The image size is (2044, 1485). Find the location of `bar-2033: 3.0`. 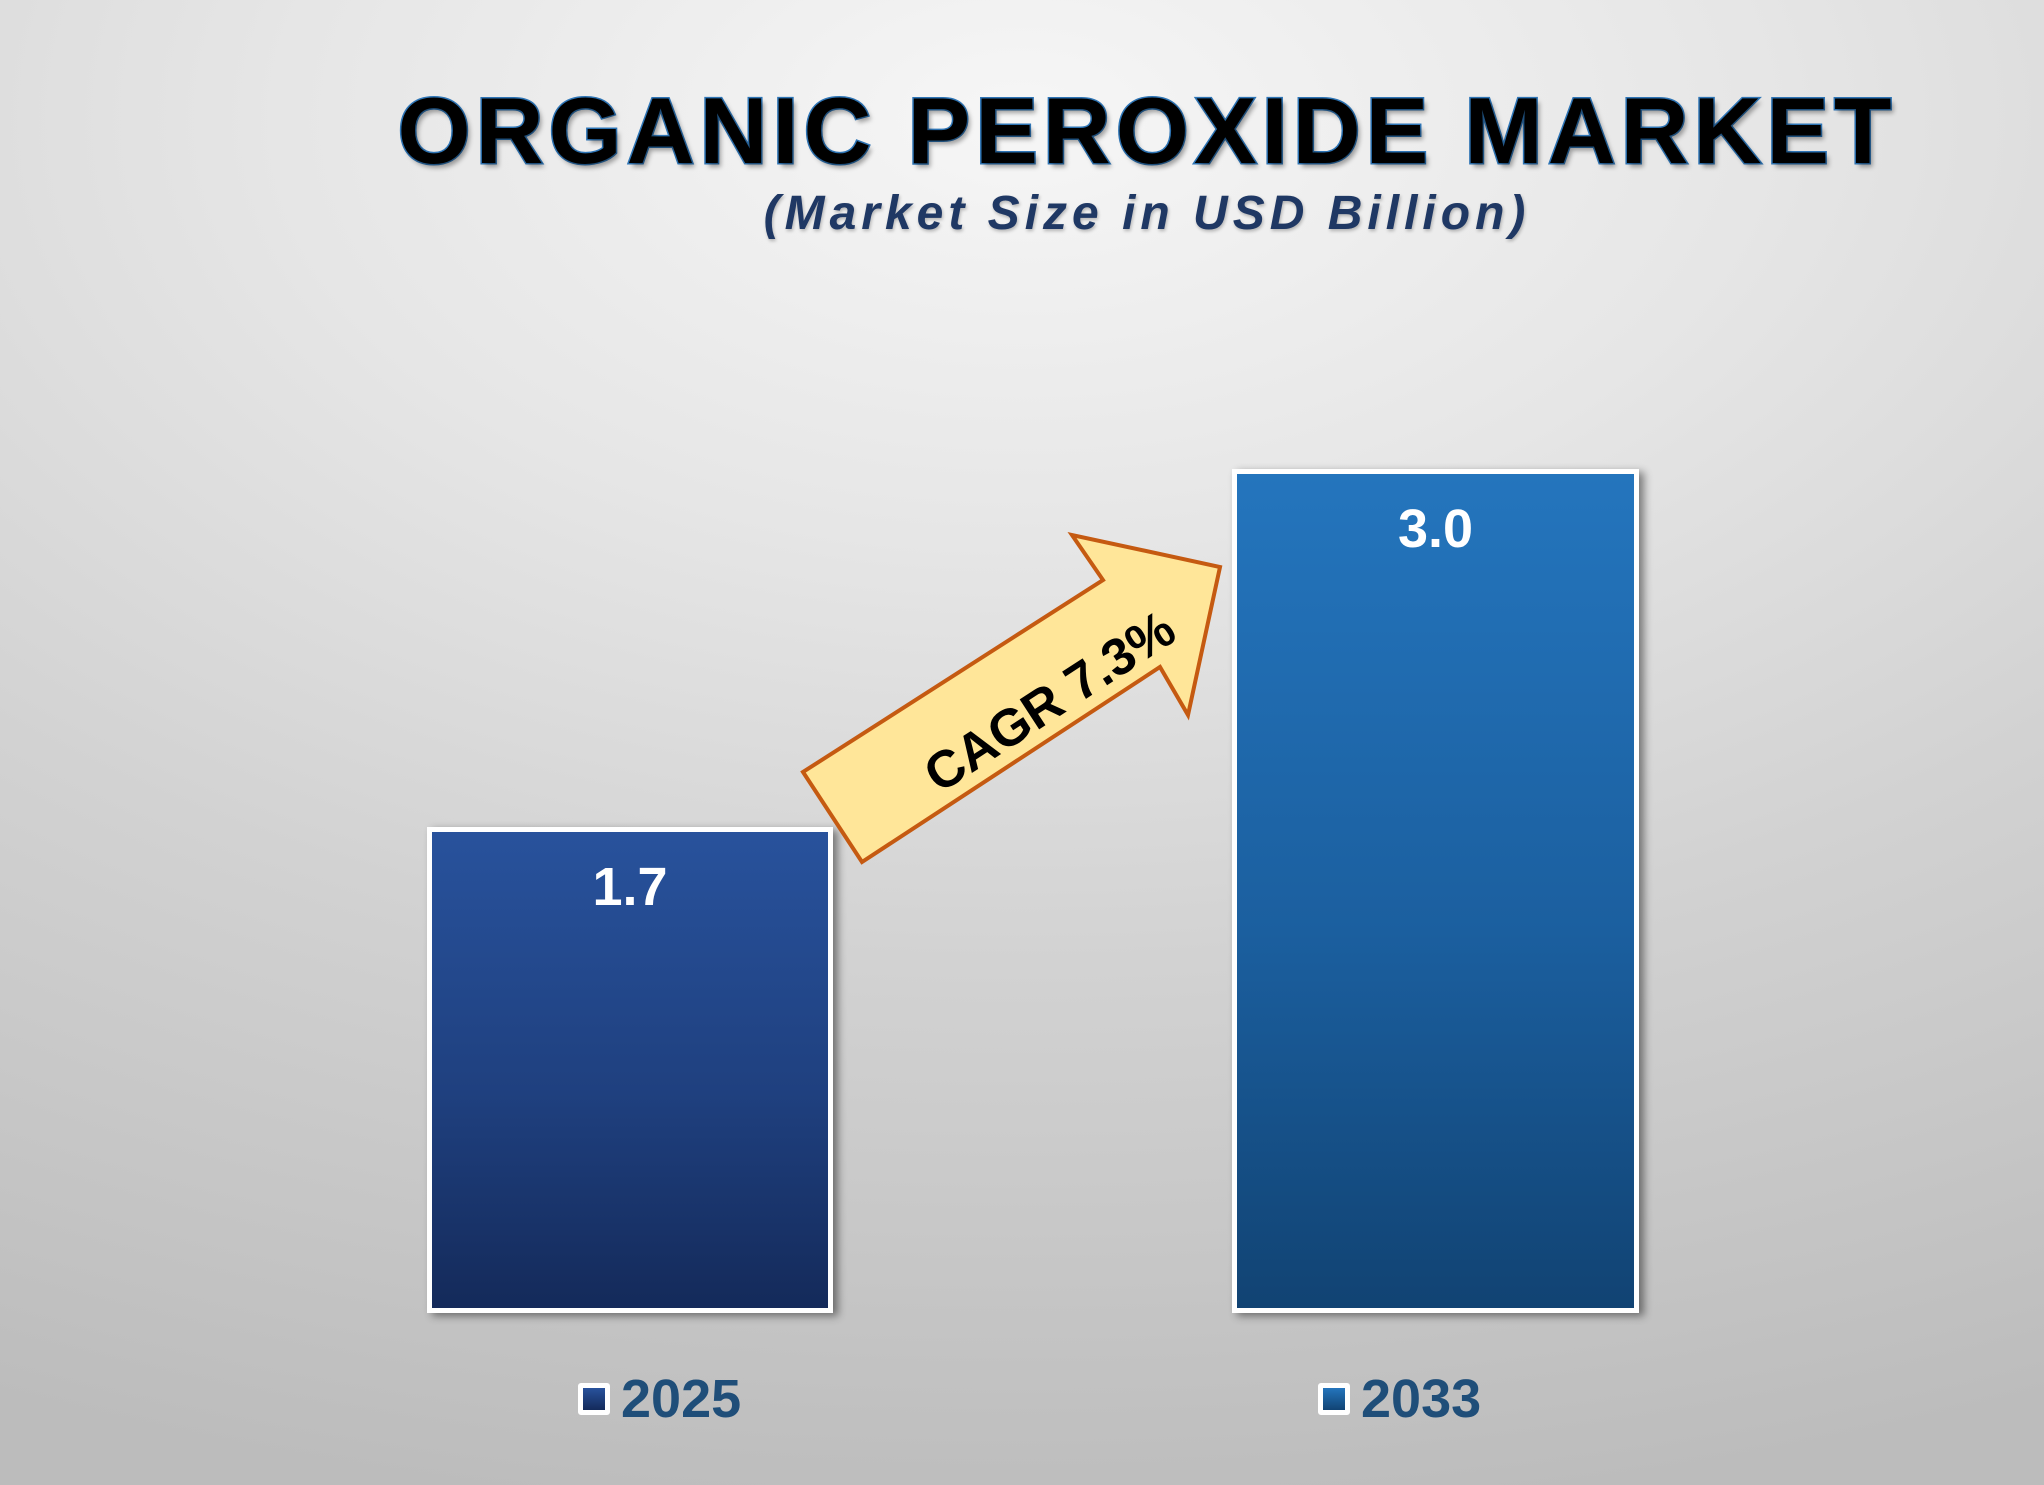

bar-2033: 3.0 is located at coordinates (1435, 891).